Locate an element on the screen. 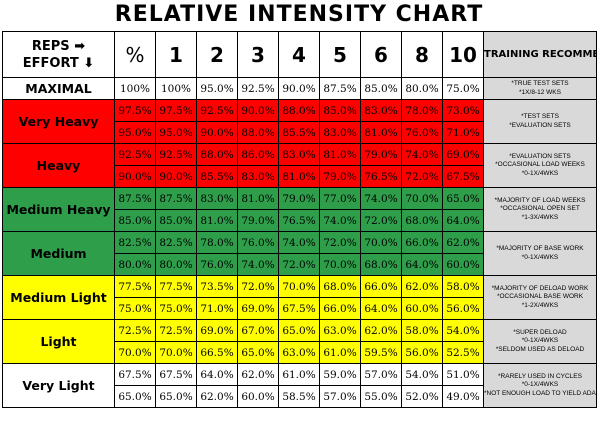 The height and width of the screenshot is (441, 598). table-cell: 100% is located at coordinates (135, 88).